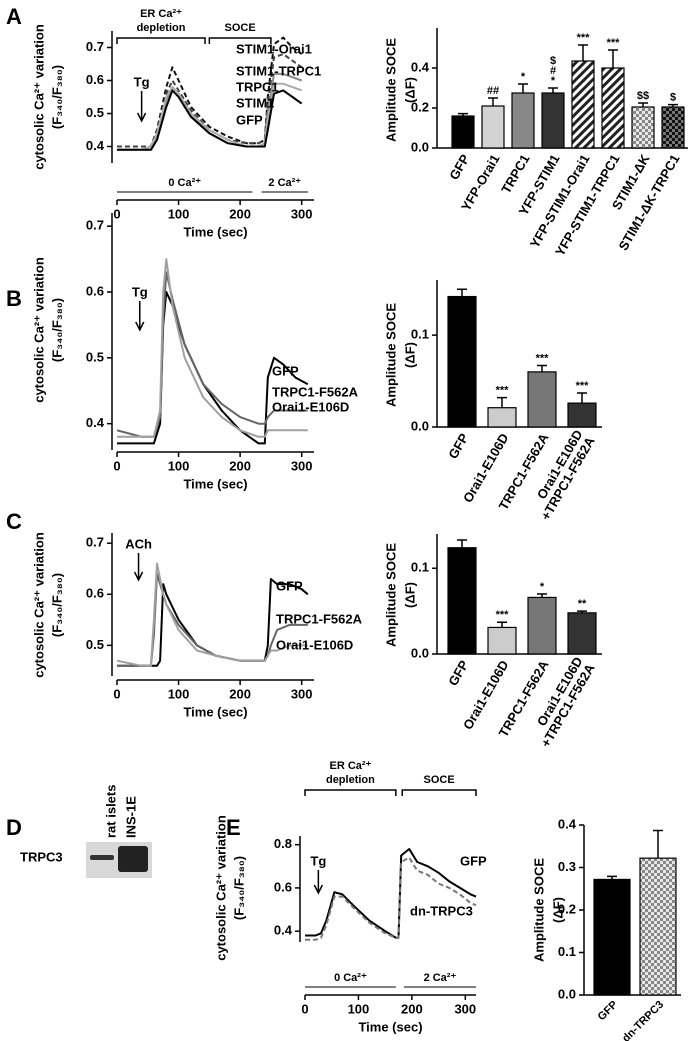 This screenshot has width=693, height=1041. I want to click on significance: $, so click(553, 61).